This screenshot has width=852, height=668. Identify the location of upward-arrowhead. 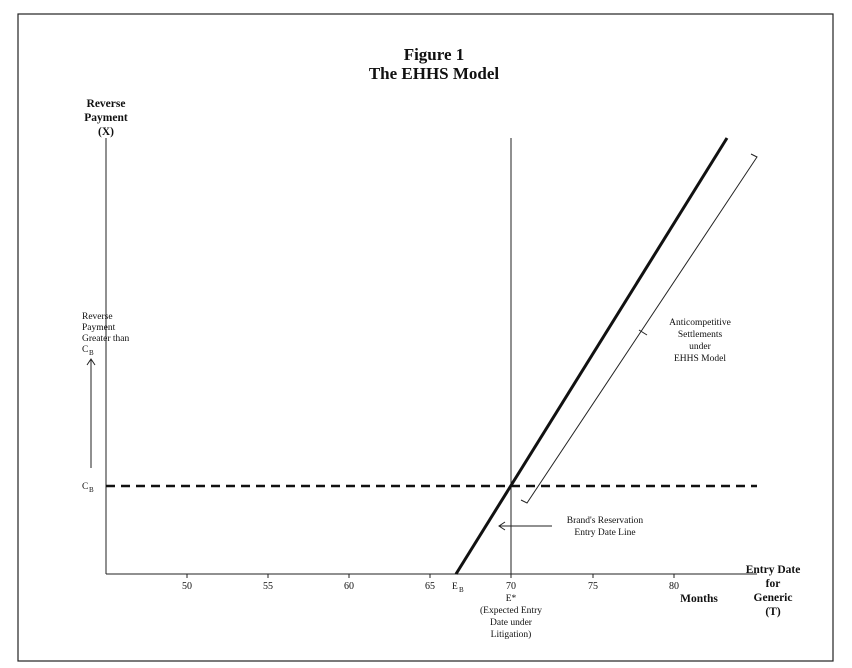
(91, 362).